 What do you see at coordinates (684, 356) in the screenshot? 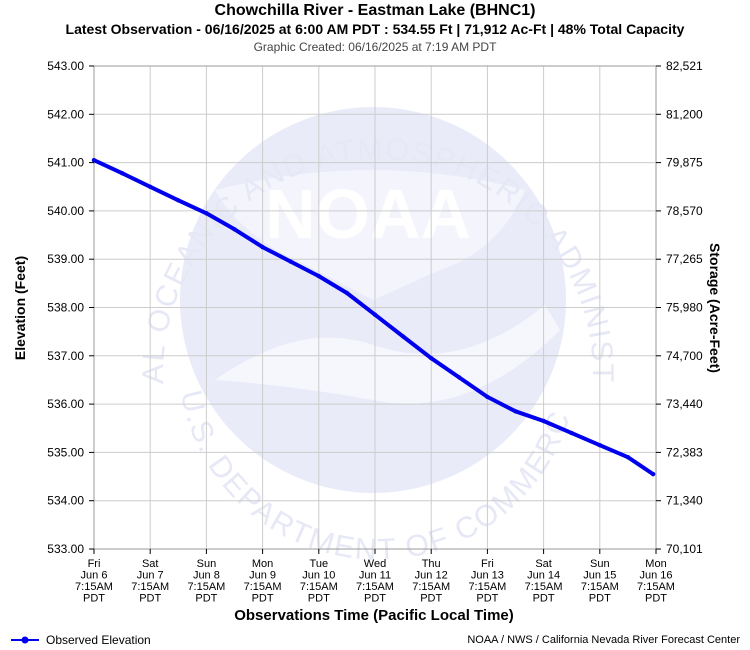
I see `y2-tick-label: 74,700` at bounding box center [684, 356].